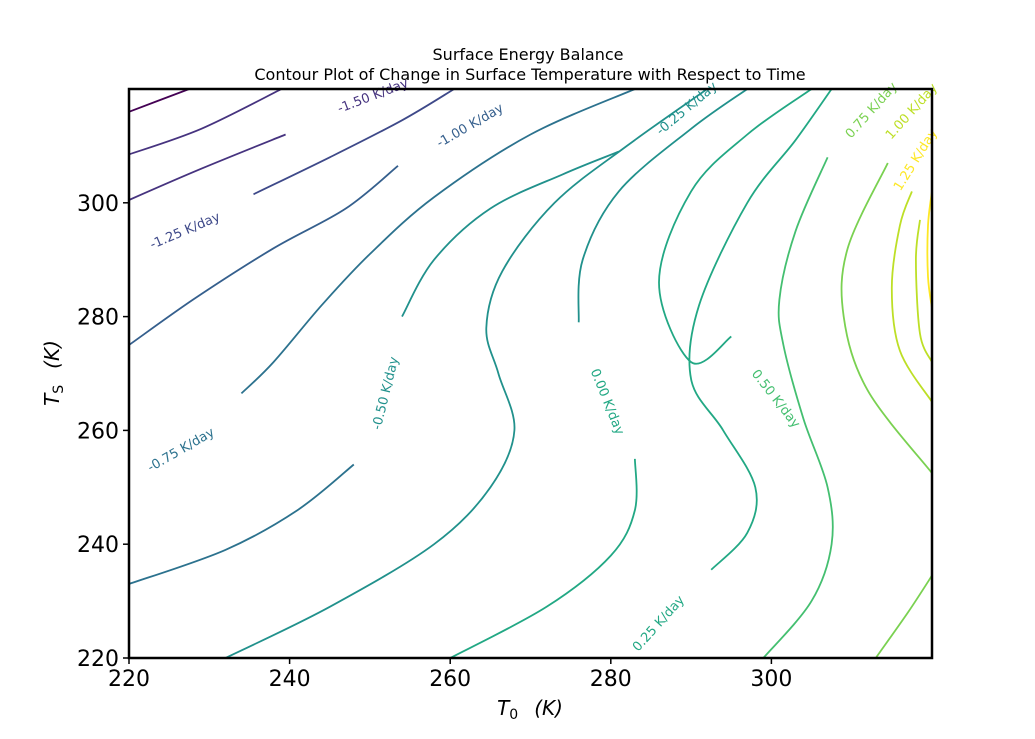 The image size is (1035, 739). What do you see at coordinates (530, 709) in the screenshot?
I see `x-axis-label: T0 (K)` at bounding box center [530, 709].